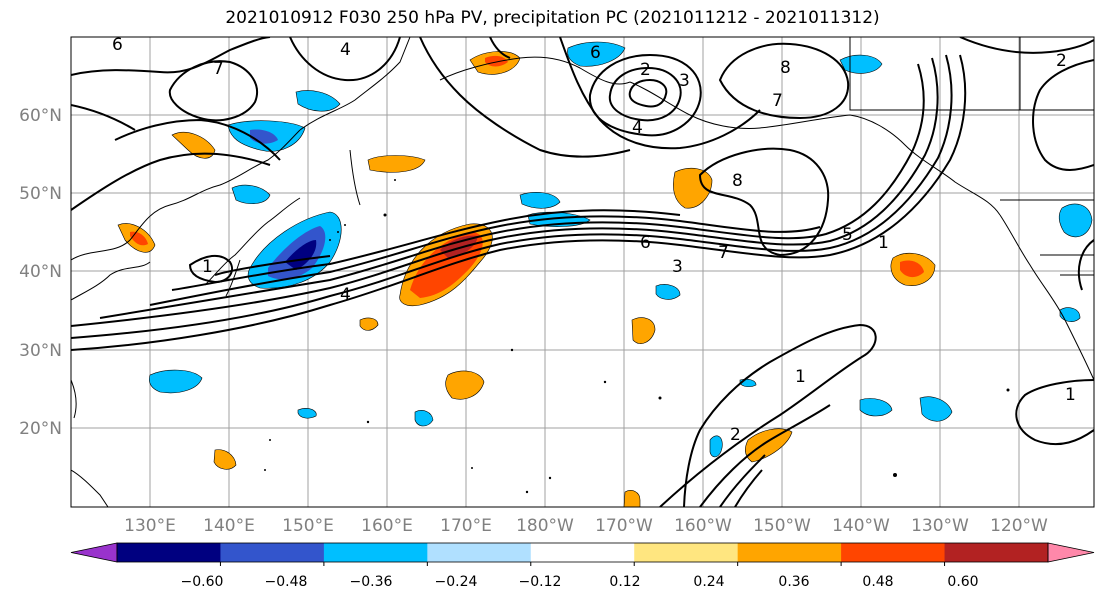 The width and height of the screenshot is (1105, 601). I want to click on lat-label: 30°N, so click(40, 351).